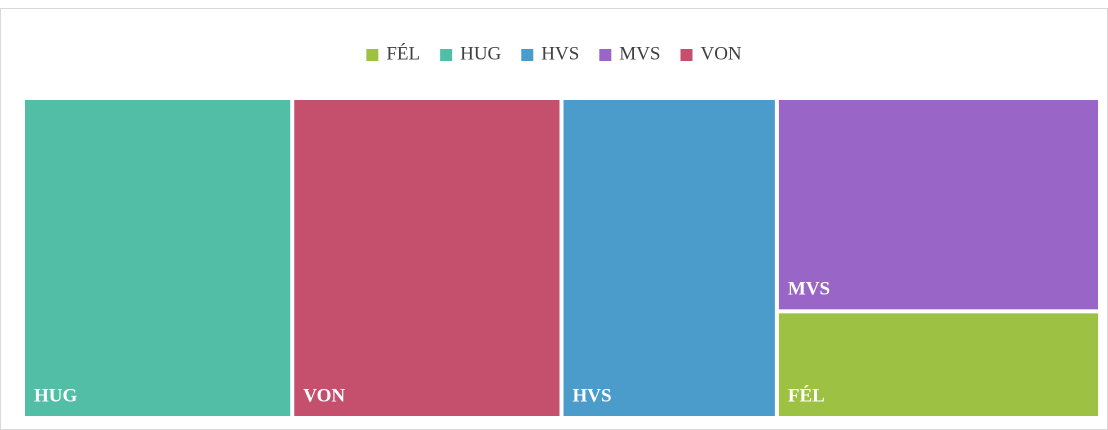  What do you see at coordinates (324, 395) in the screenshot?
I see `tile-label: VON` at bounding box center [324, 395].